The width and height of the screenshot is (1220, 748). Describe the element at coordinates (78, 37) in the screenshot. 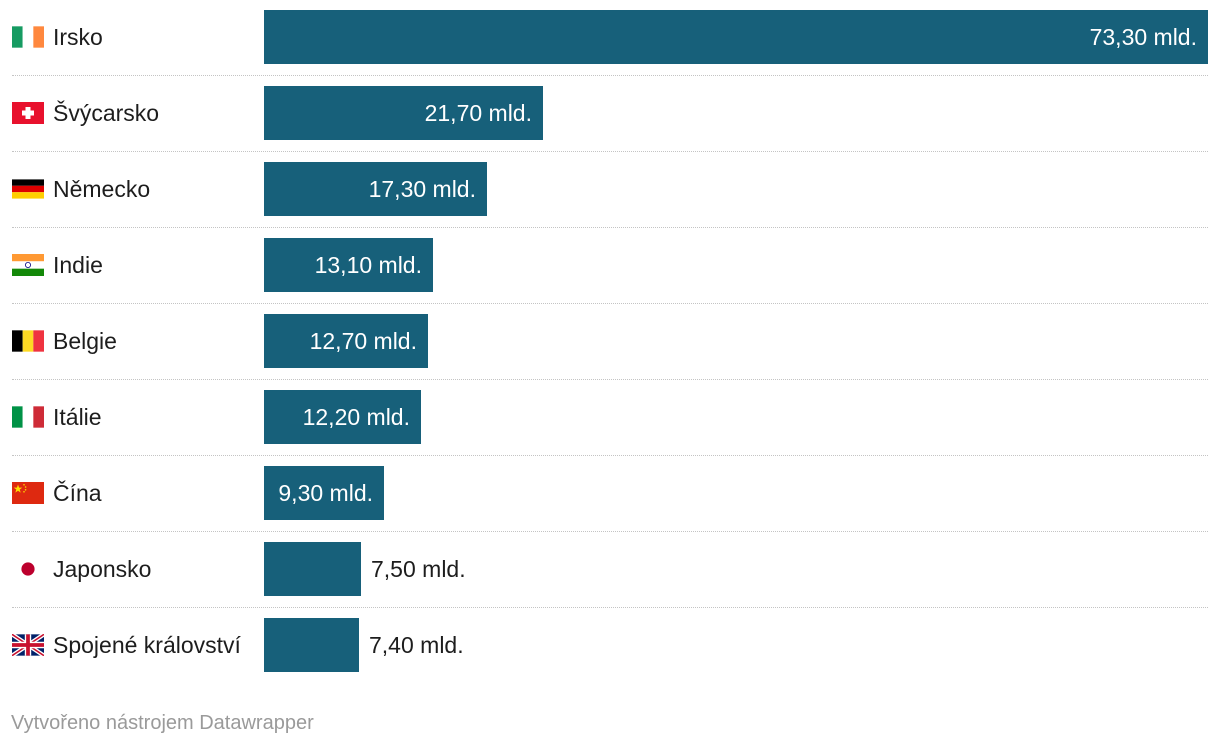

I see `category-label: Irsko` at that location.